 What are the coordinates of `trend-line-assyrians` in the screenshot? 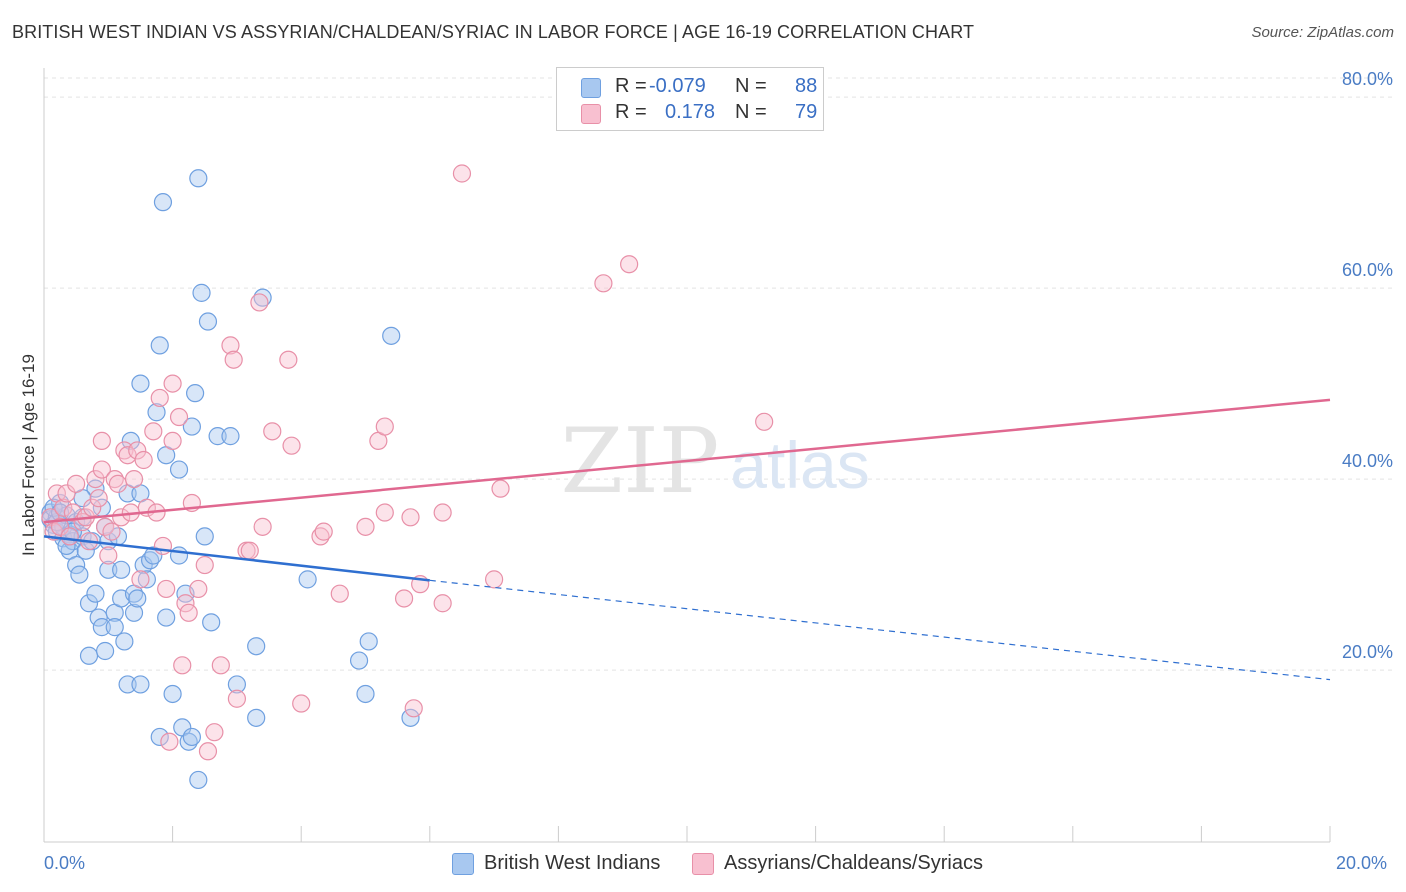 It's located at (687, 461).